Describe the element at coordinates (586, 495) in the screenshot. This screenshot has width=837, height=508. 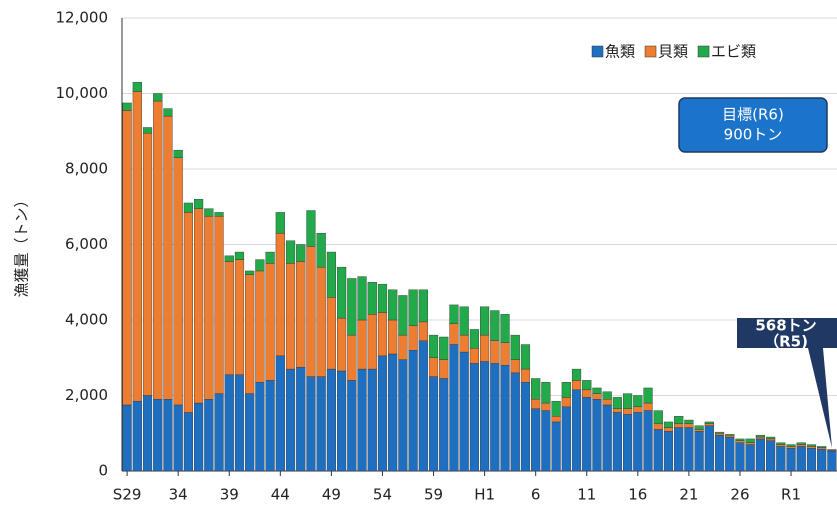
I see `x-tick-label: 11` at that location.